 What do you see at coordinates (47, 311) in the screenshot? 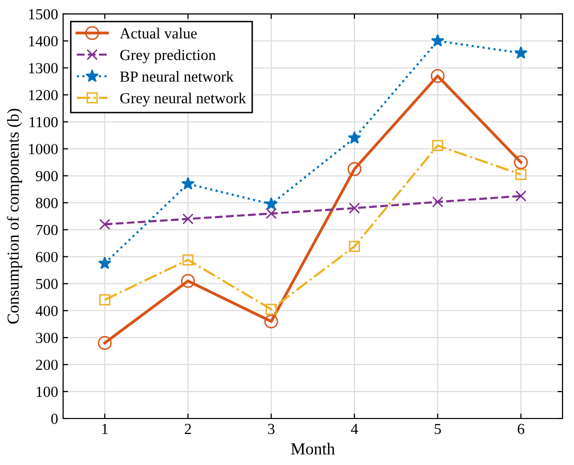
I see `y-tick-label: 400` at bounding box center [47, 311].